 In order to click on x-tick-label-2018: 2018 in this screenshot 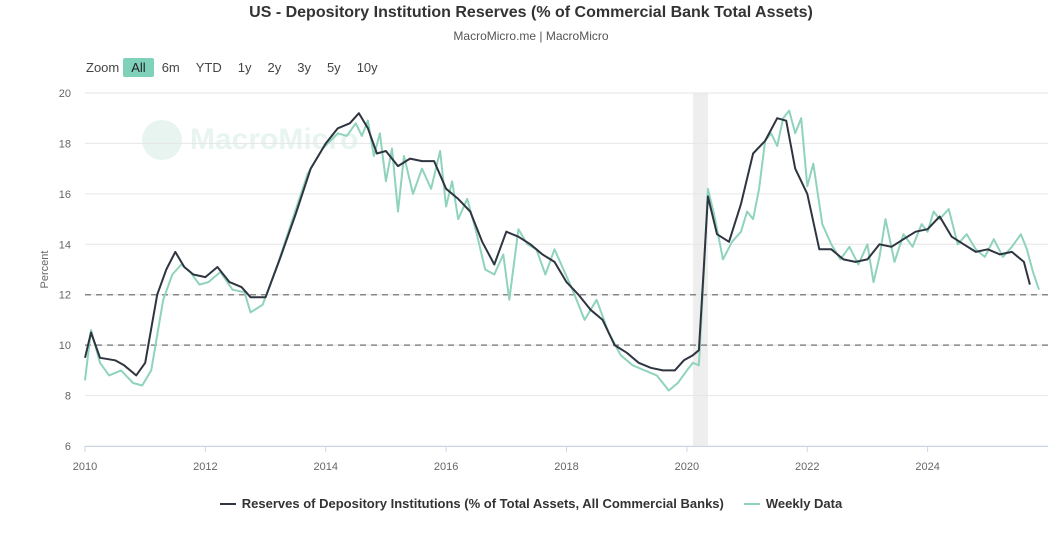, I will do `click(566, 467)`.